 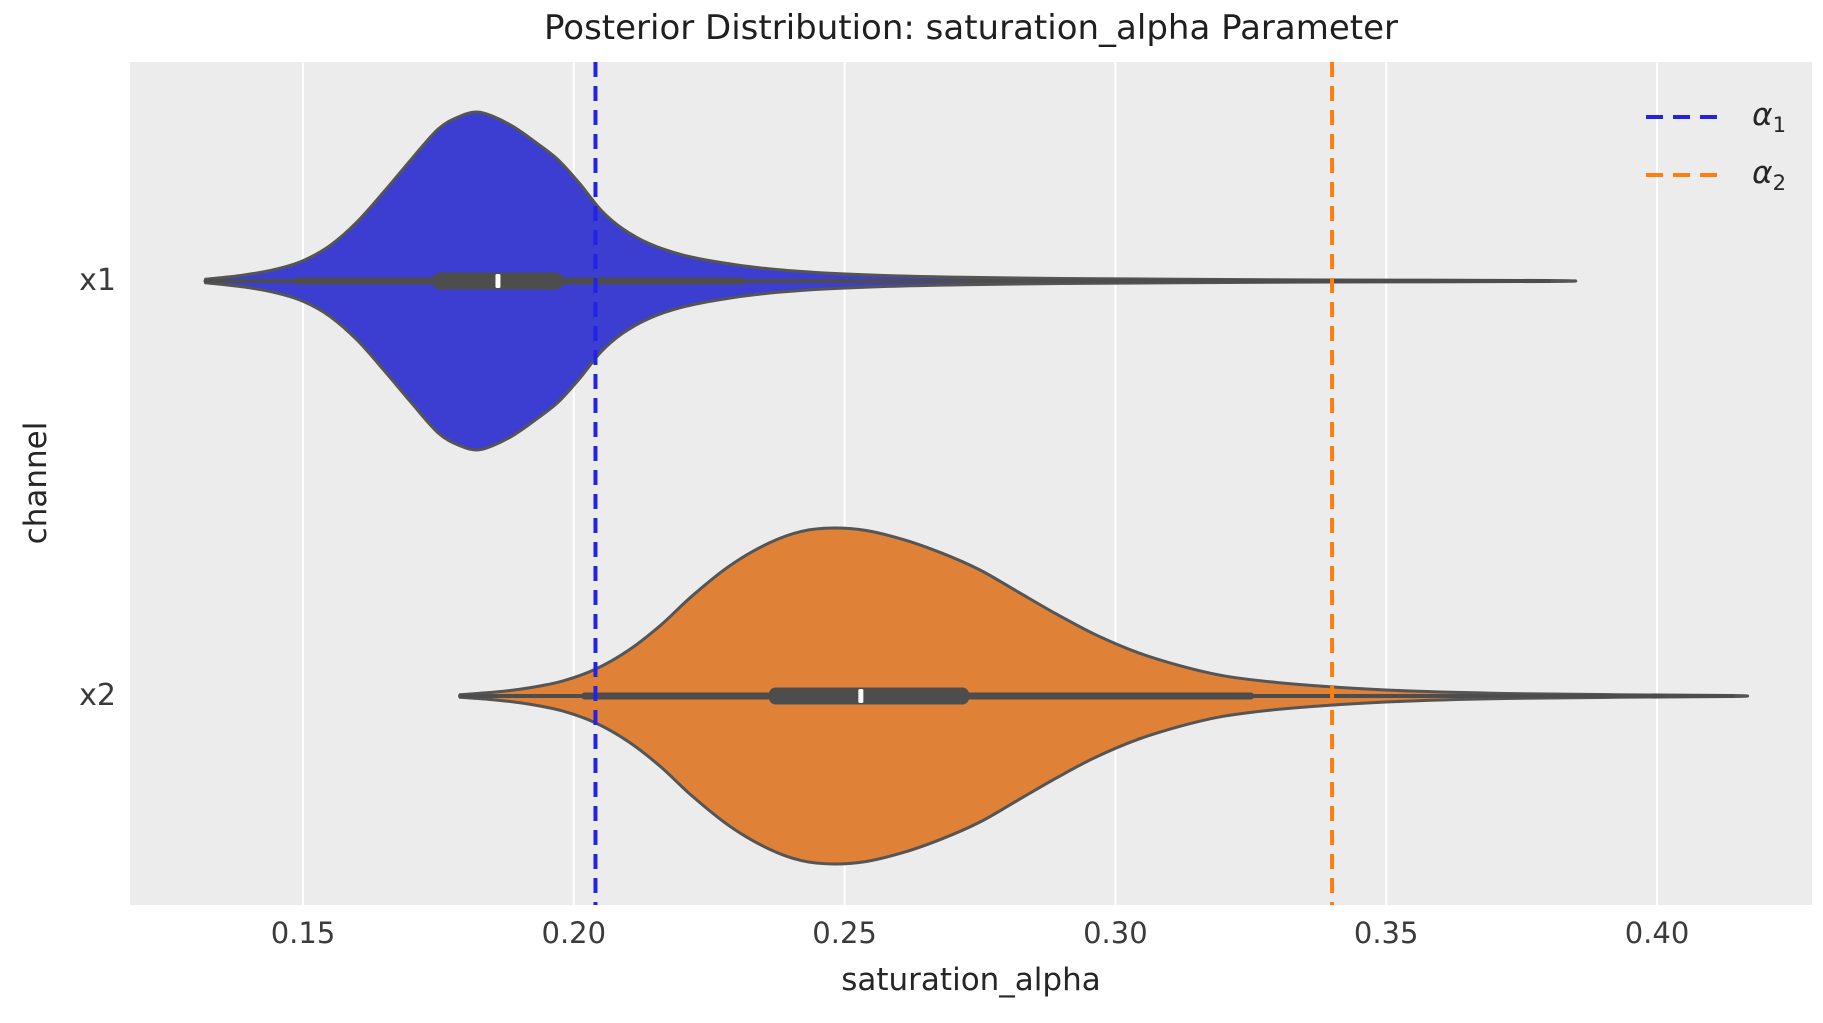 What do you see at coordinates (1769, 175) in the screenshot?
I see `legend-label-alpha2: α2` at bounding box center [1769, 175].